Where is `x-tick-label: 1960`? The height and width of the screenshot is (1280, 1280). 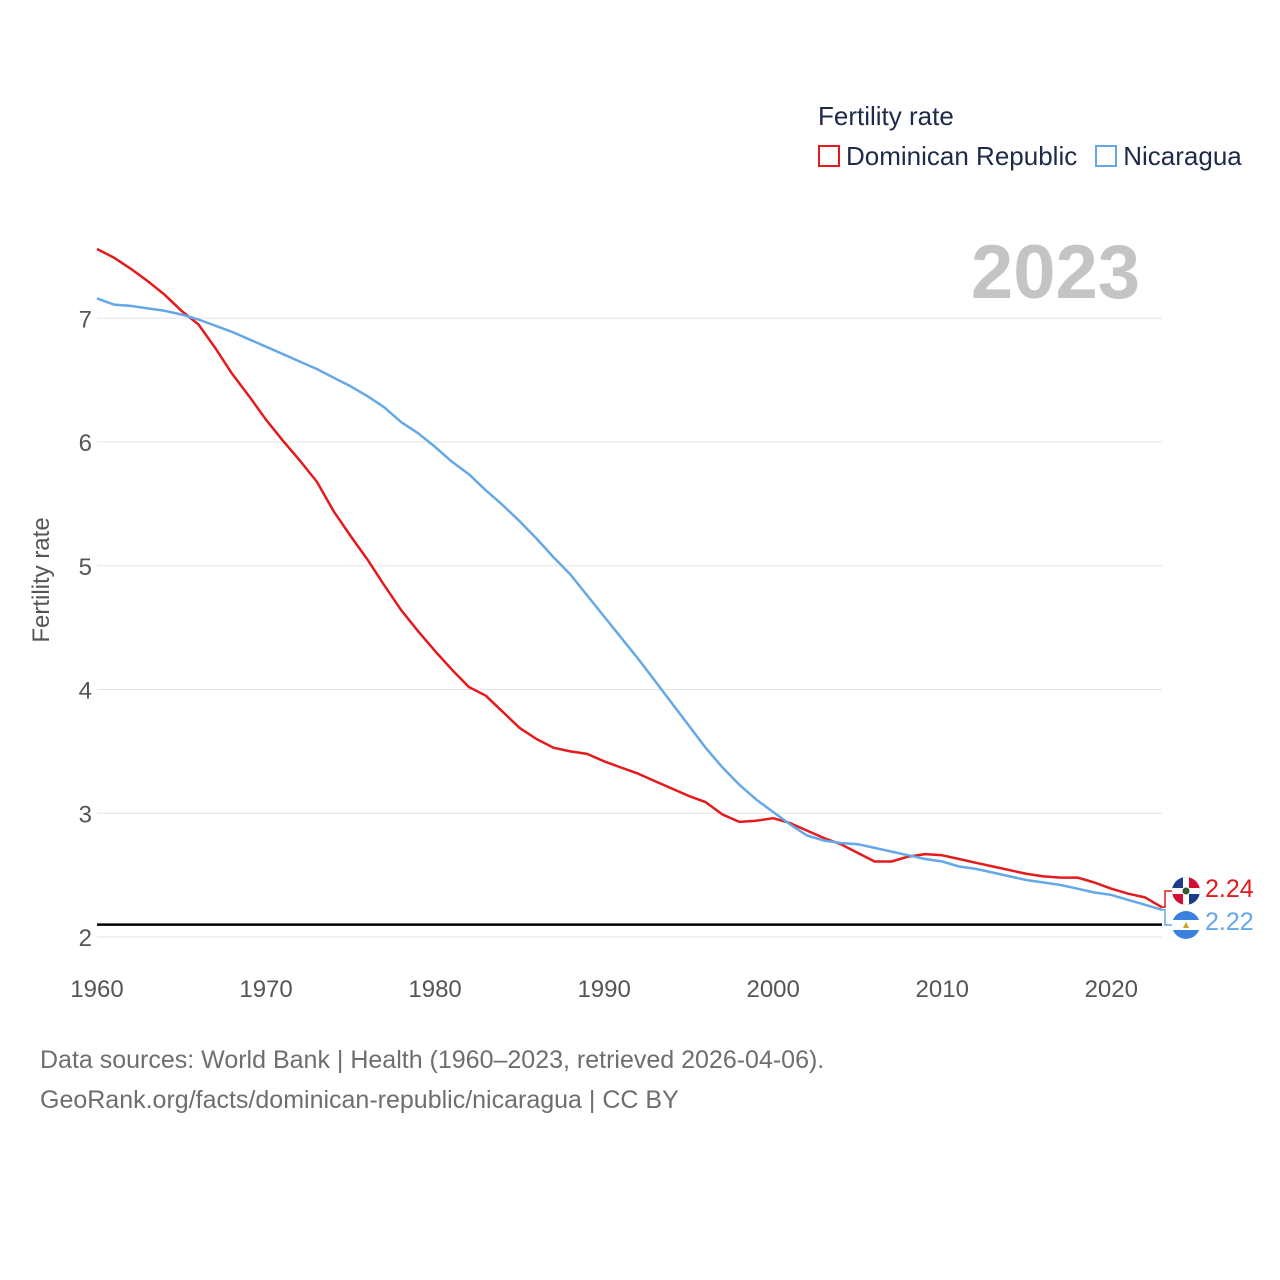 x-tick-label: 1960 is located at coordinates (96, 989).